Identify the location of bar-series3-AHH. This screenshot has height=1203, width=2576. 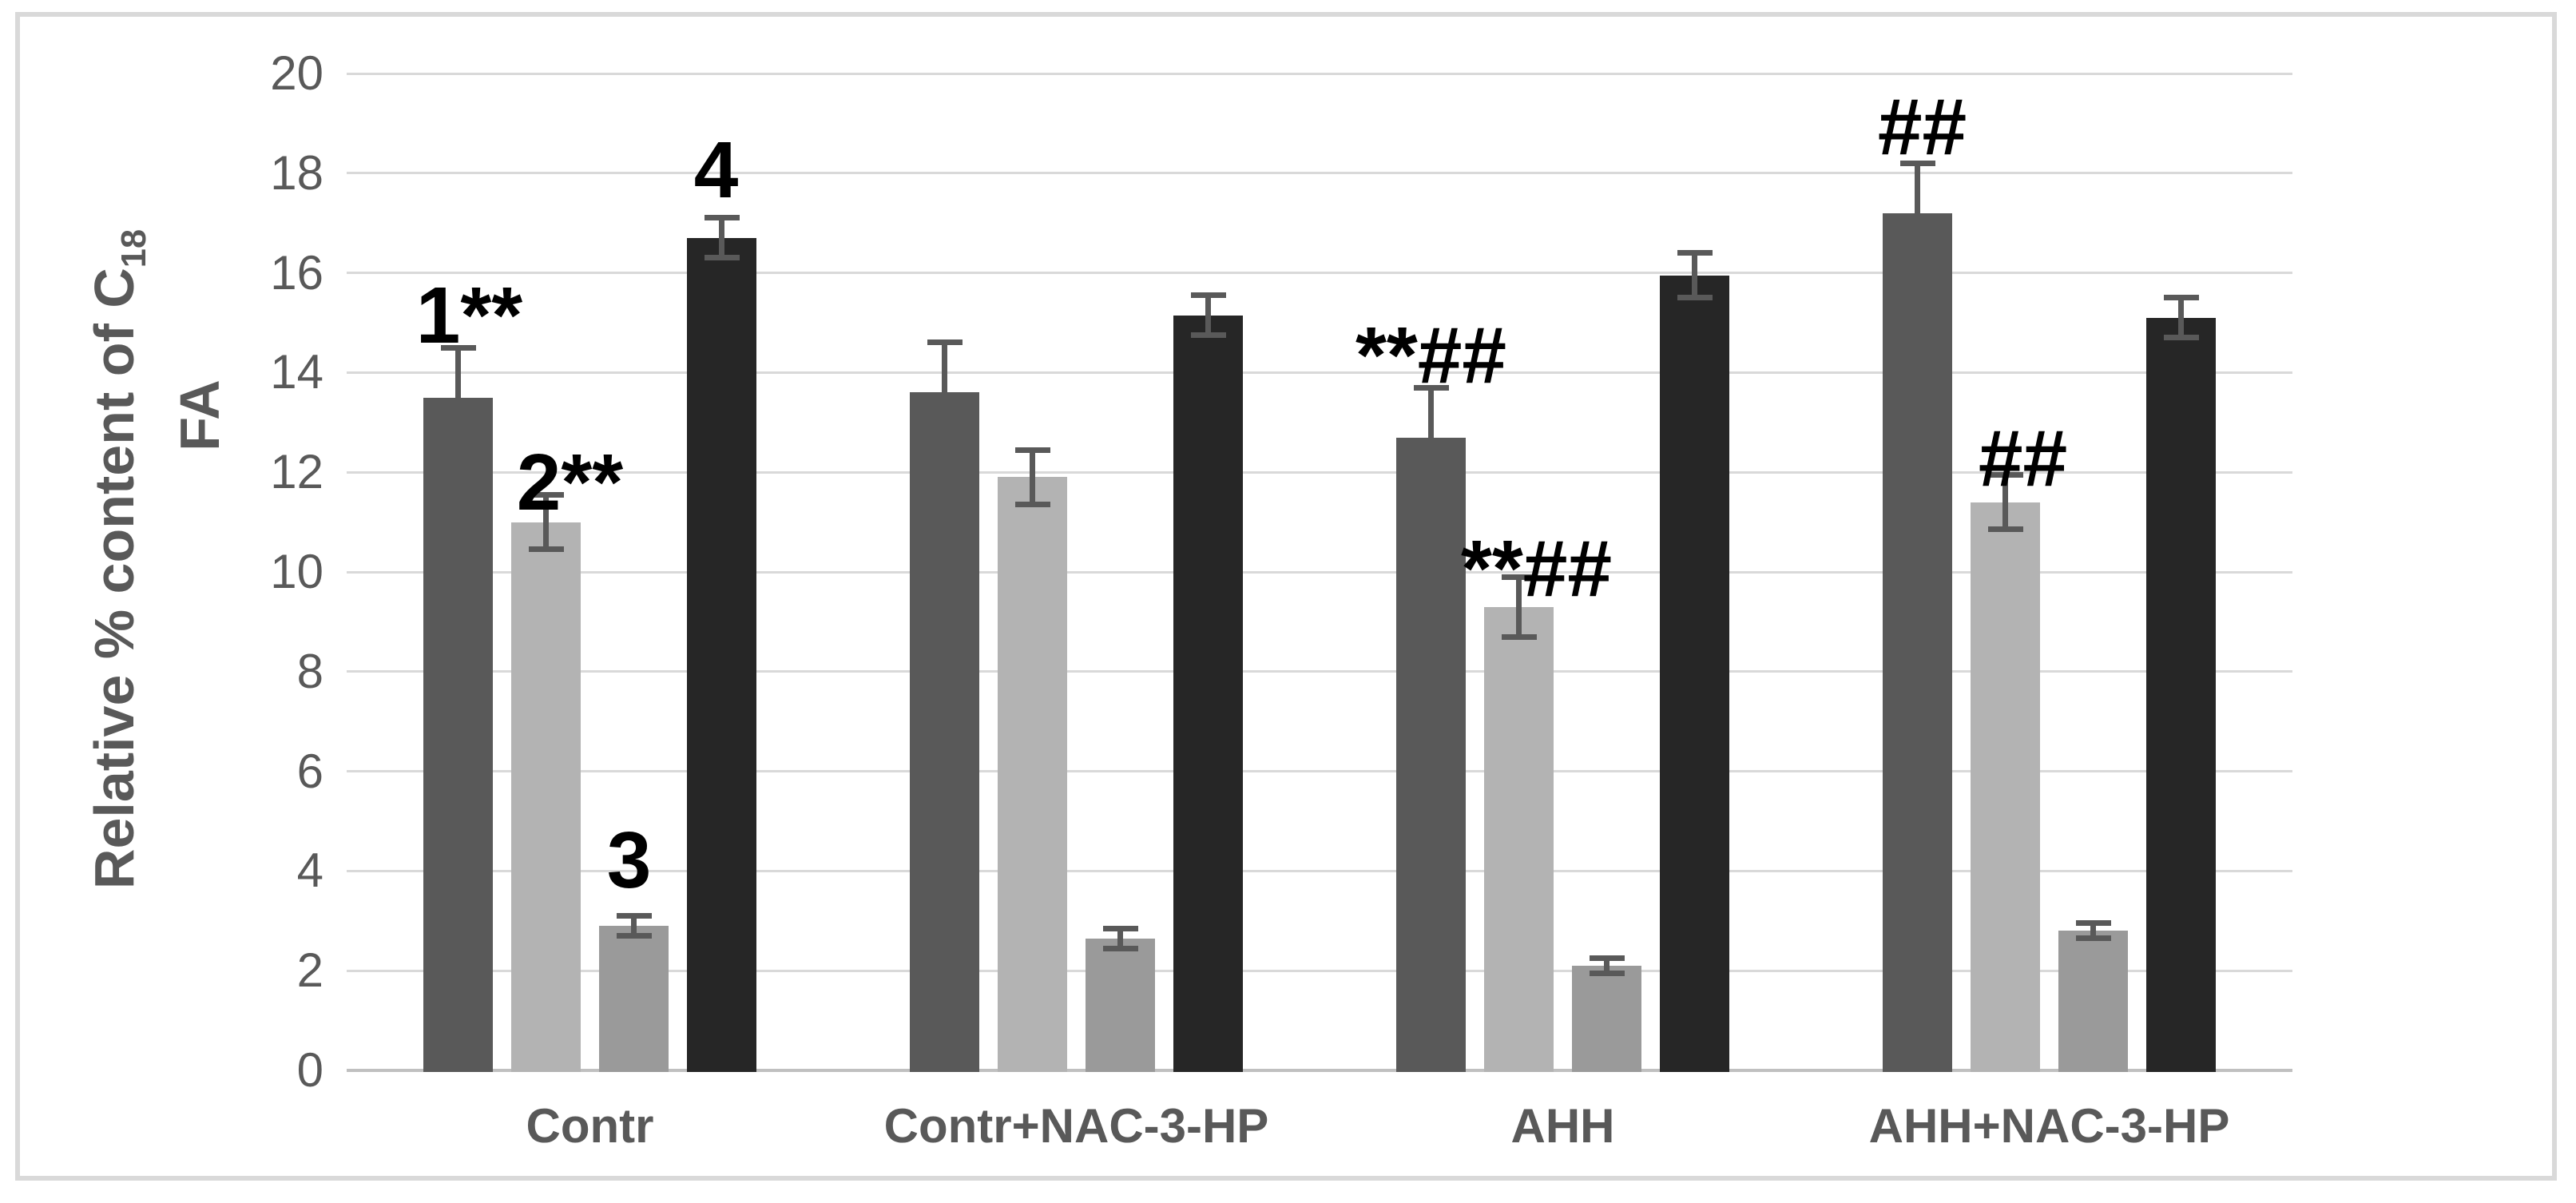
(1606, 1018).